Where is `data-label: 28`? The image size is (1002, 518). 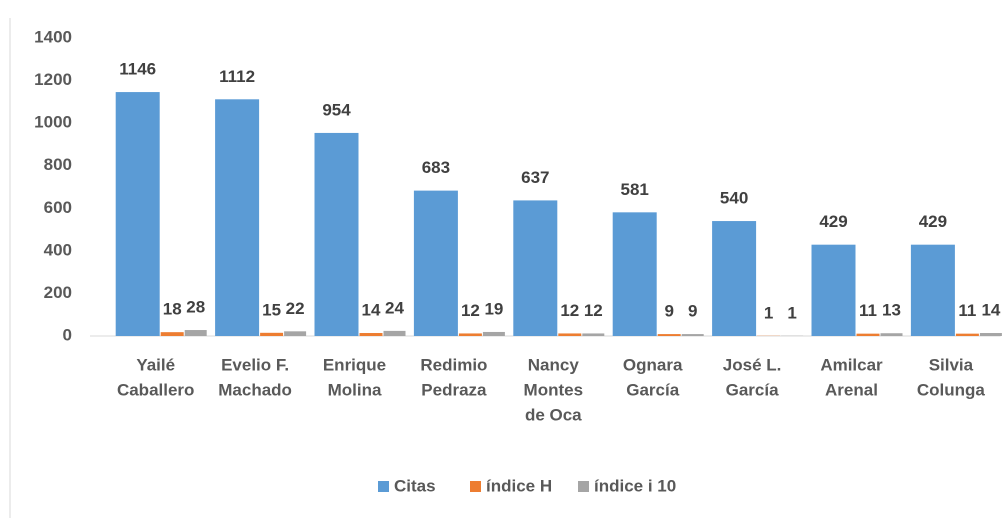
data-label: 28 is located at coordinates (195, 307).